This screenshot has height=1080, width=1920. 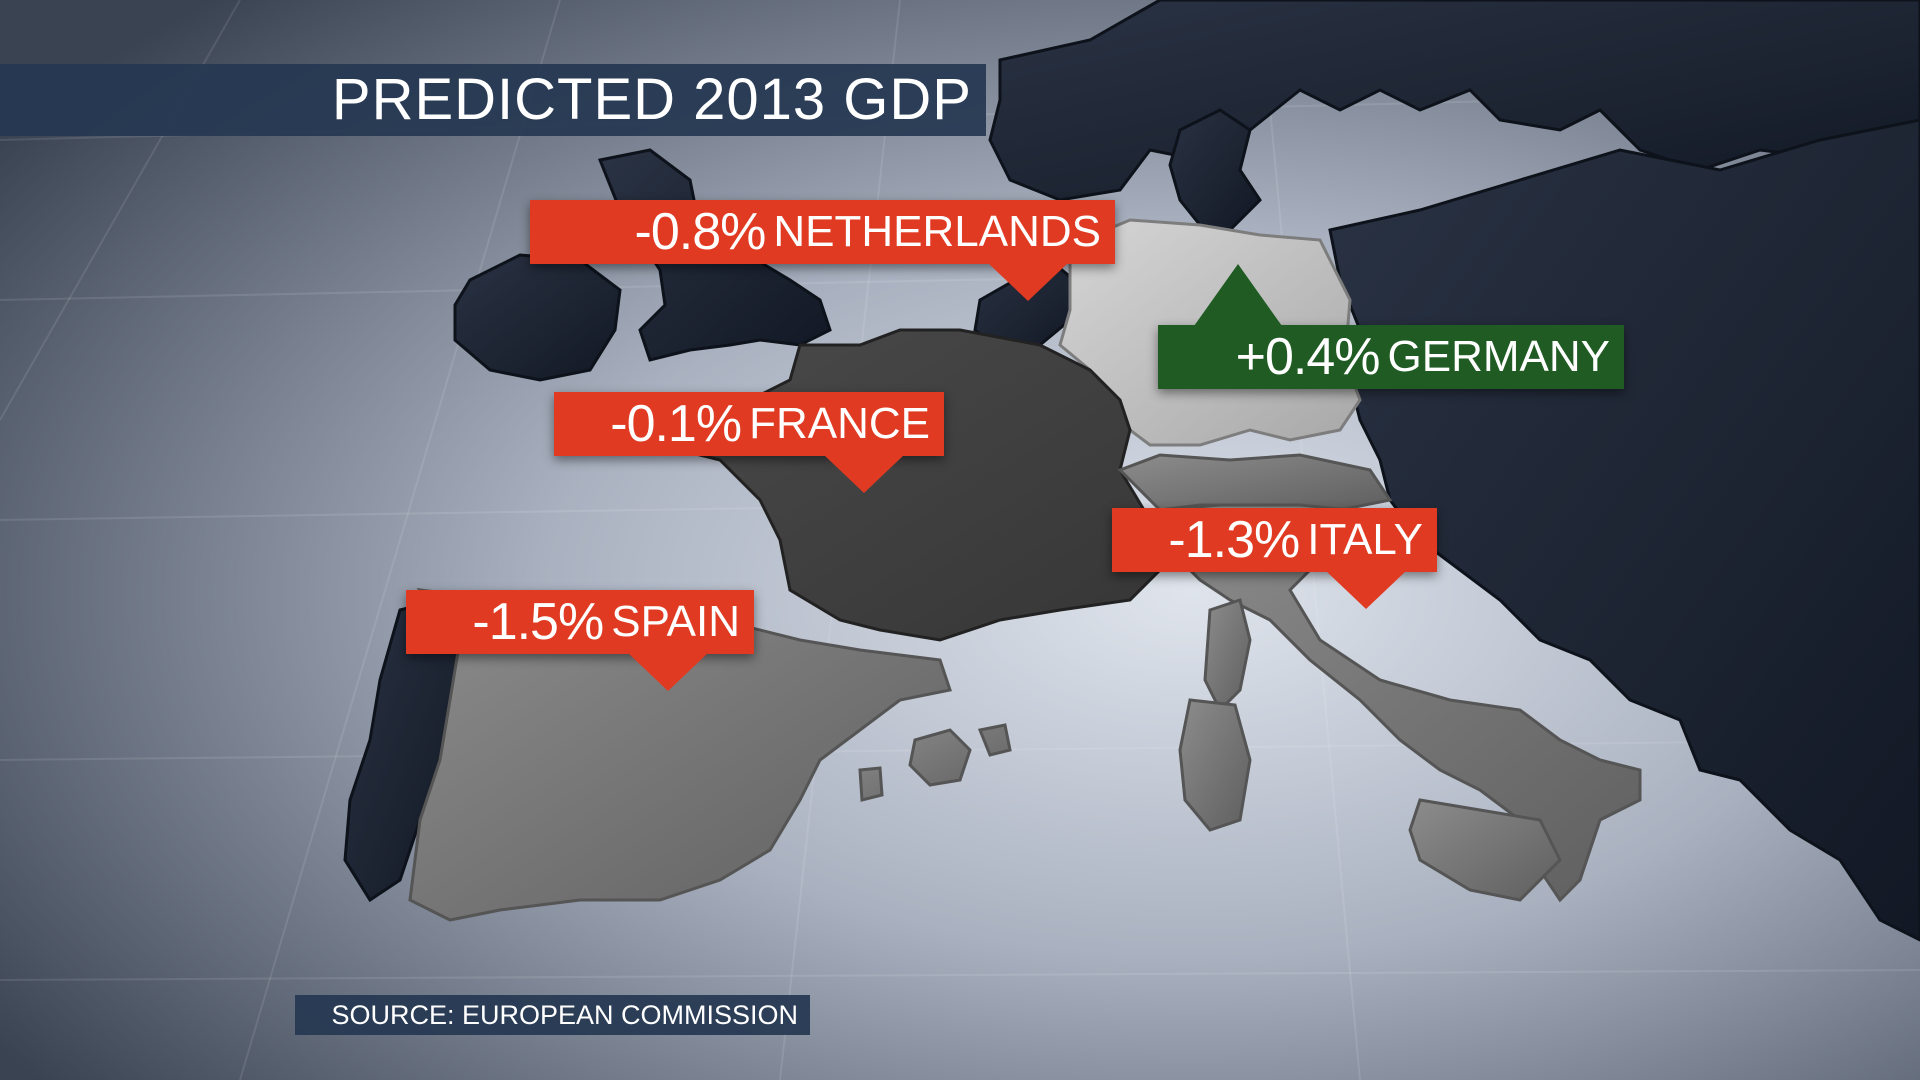 What do you see at coordinates (675, 621) in the screenshot?
I see `callout-country: SPAIN` at bounding box center [675, 621].